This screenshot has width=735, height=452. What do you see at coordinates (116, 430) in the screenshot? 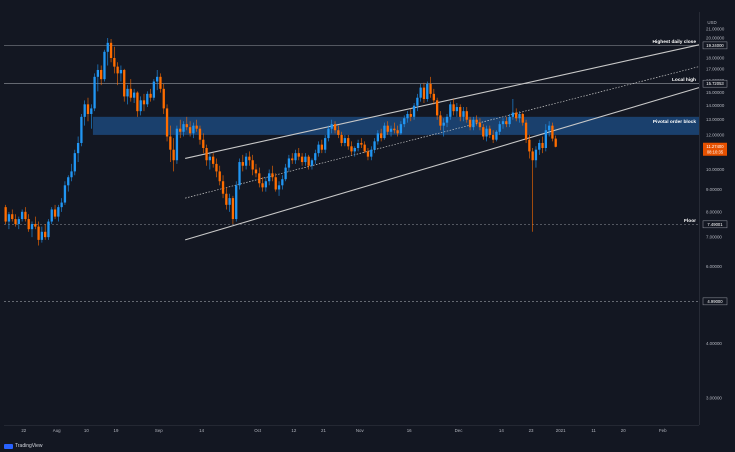
I see `x-tick-label: 19` at bounding box center [116, 430].